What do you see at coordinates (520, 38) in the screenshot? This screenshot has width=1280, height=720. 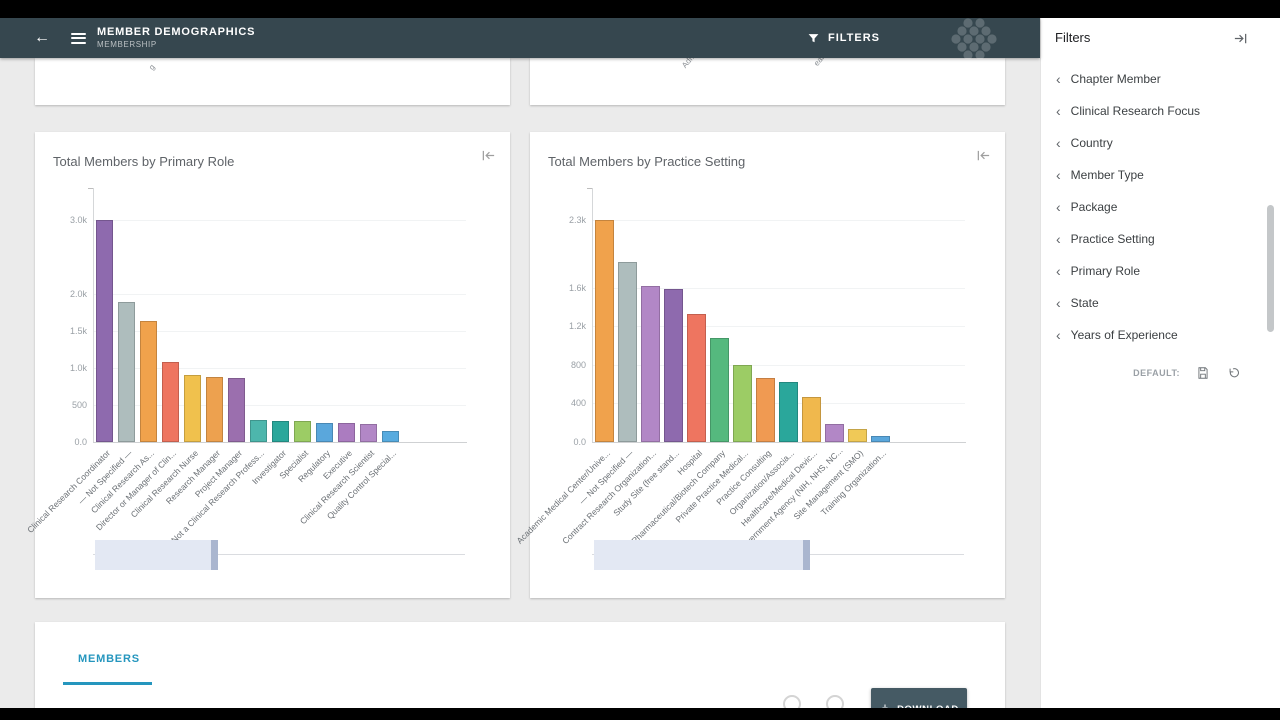 I see `app-header: ← MEMBER DEMOGRAPHICS MEMBERSHIP FILTERS` at bounding box center [520, 38].